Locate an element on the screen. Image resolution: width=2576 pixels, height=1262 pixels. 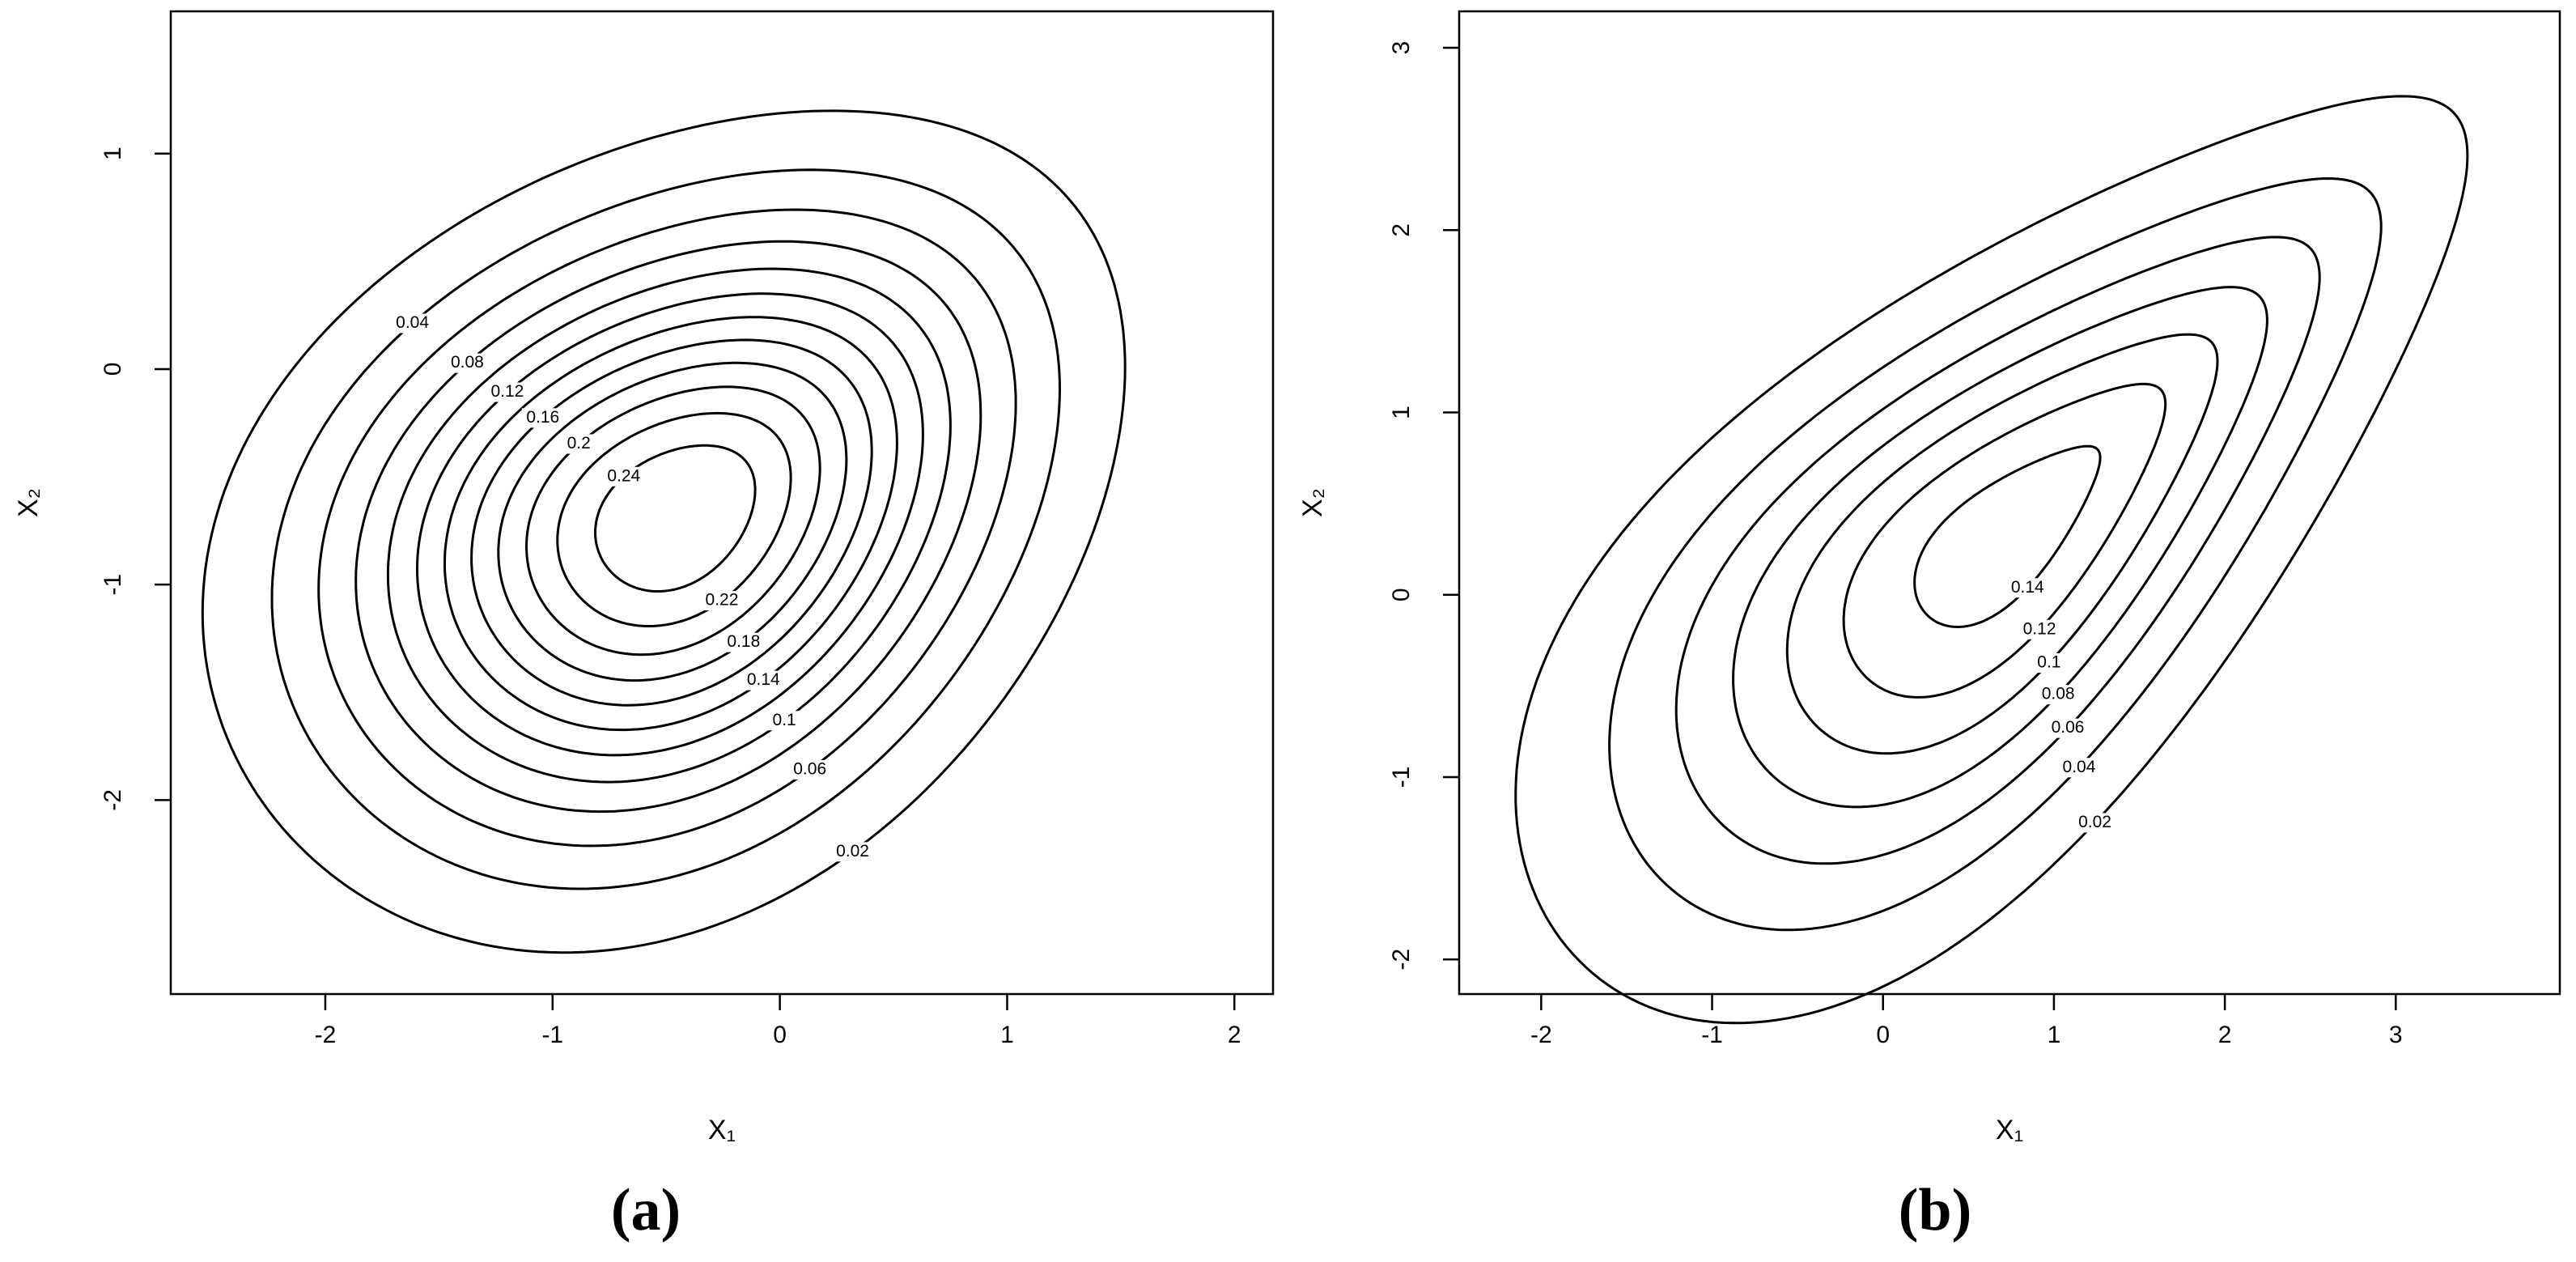
contour-label: 0.24 is located at coordinates (623, 475).